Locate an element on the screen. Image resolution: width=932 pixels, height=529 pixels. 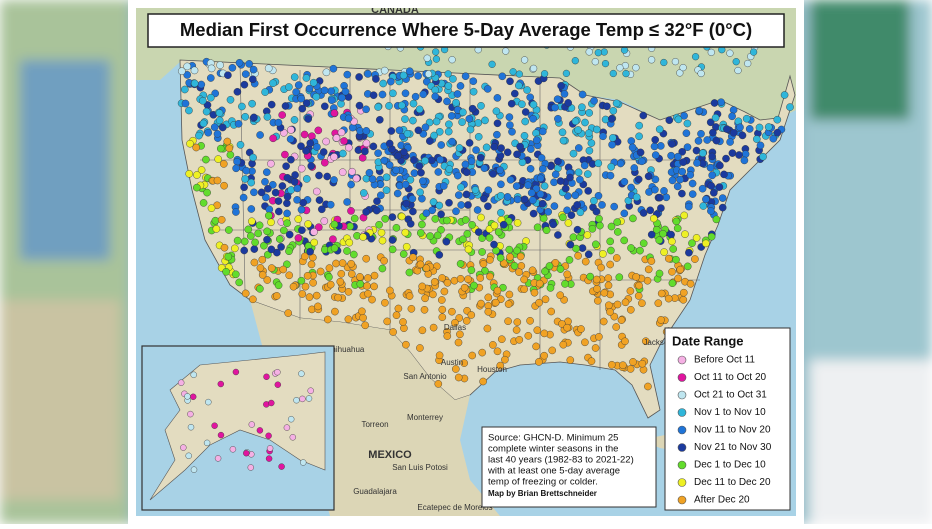
legend-label: Nov 21 to Nov 30 is located at coordinates (733, 447).